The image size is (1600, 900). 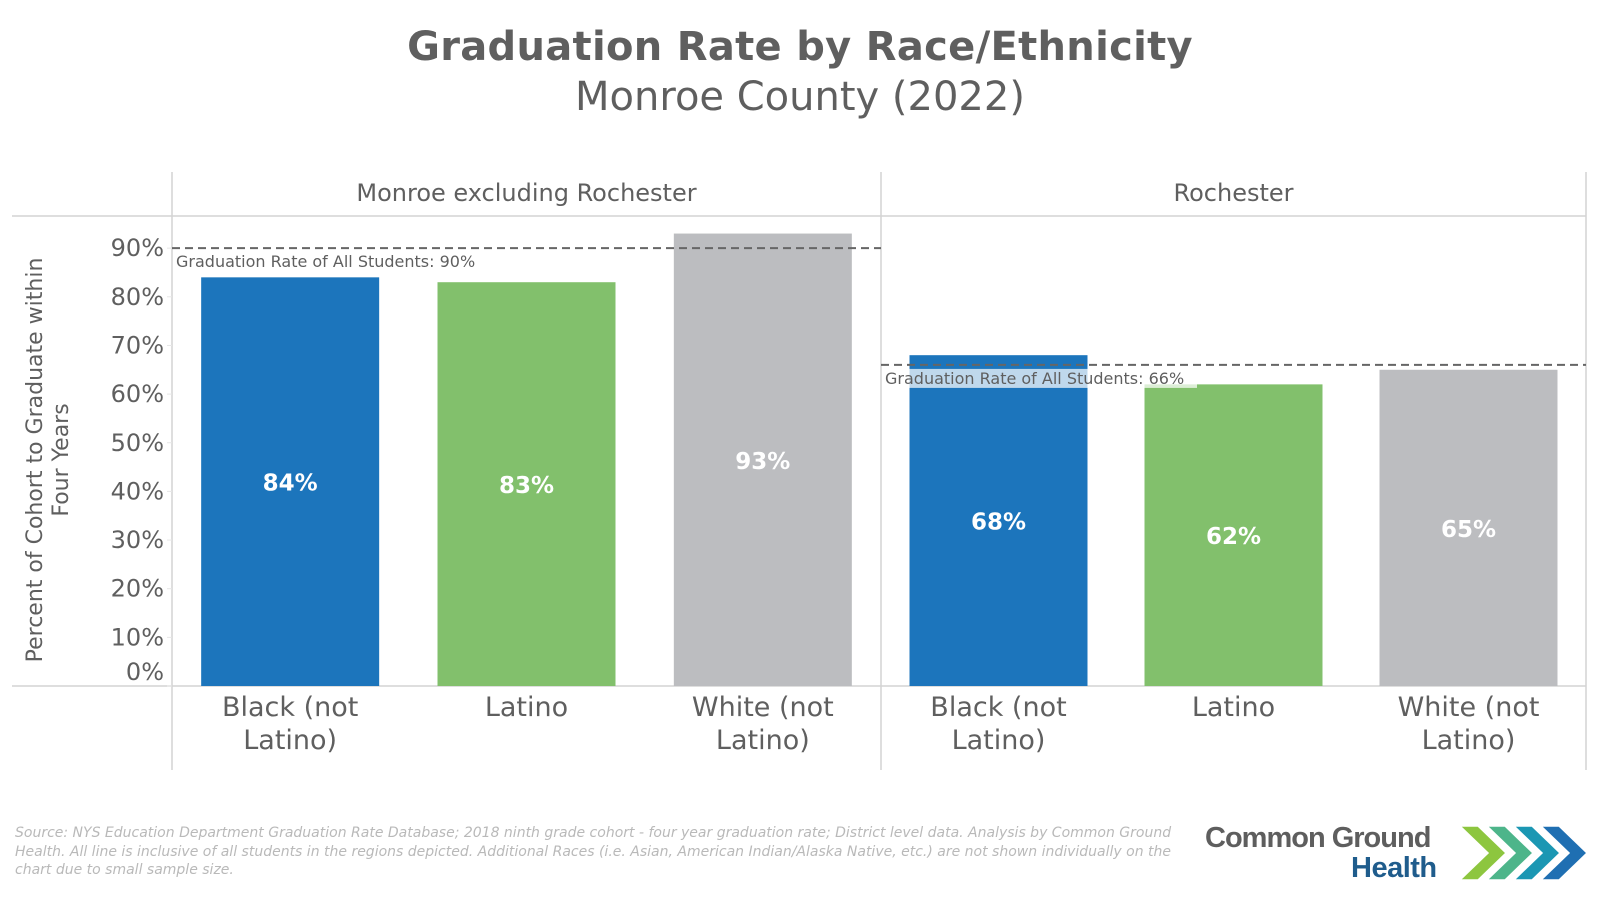 I want to click on y-tick-label: 40%, so click(x=137, y=491).